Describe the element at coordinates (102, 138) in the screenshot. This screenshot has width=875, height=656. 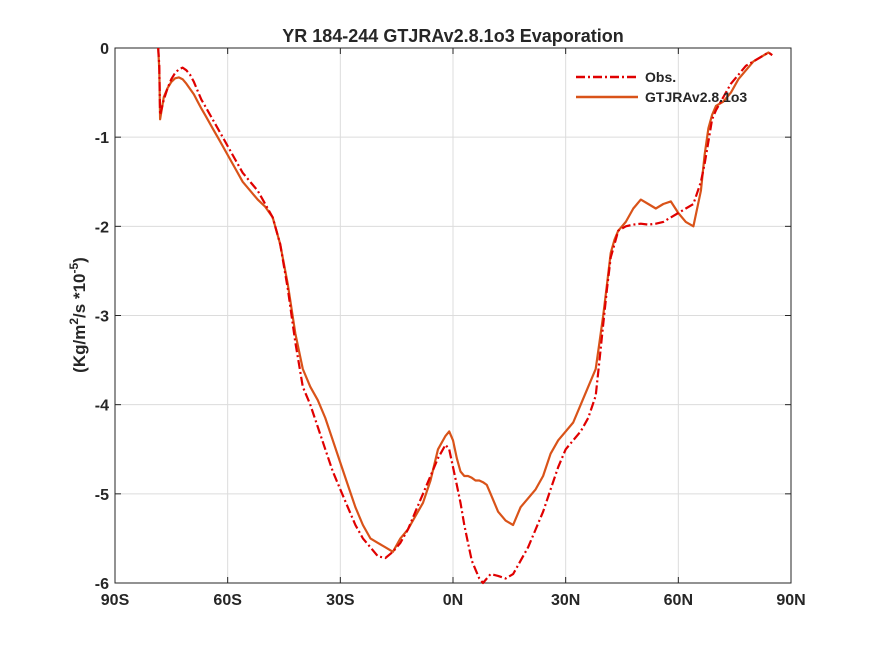
I see `y-tick-label: -1` at that location.